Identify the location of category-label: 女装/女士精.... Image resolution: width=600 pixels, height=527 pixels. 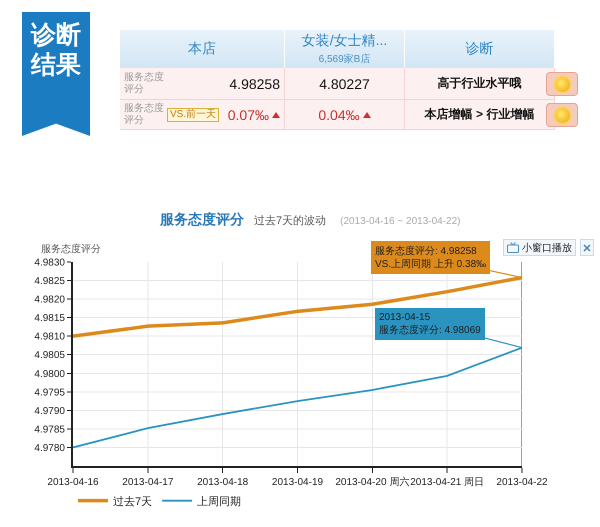
(345, 41).